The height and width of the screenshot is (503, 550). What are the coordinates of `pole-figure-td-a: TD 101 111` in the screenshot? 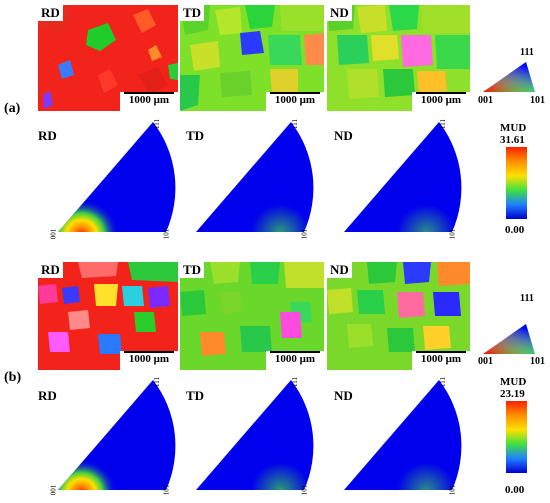 It's located at (256, 179).